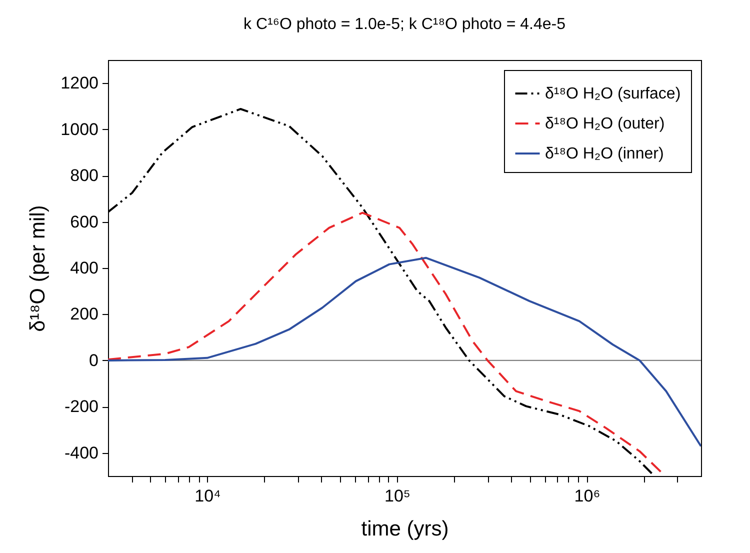 This screenshot has width=750, height=553. I want to click on y-tick-label: 0, so click(93, 360).